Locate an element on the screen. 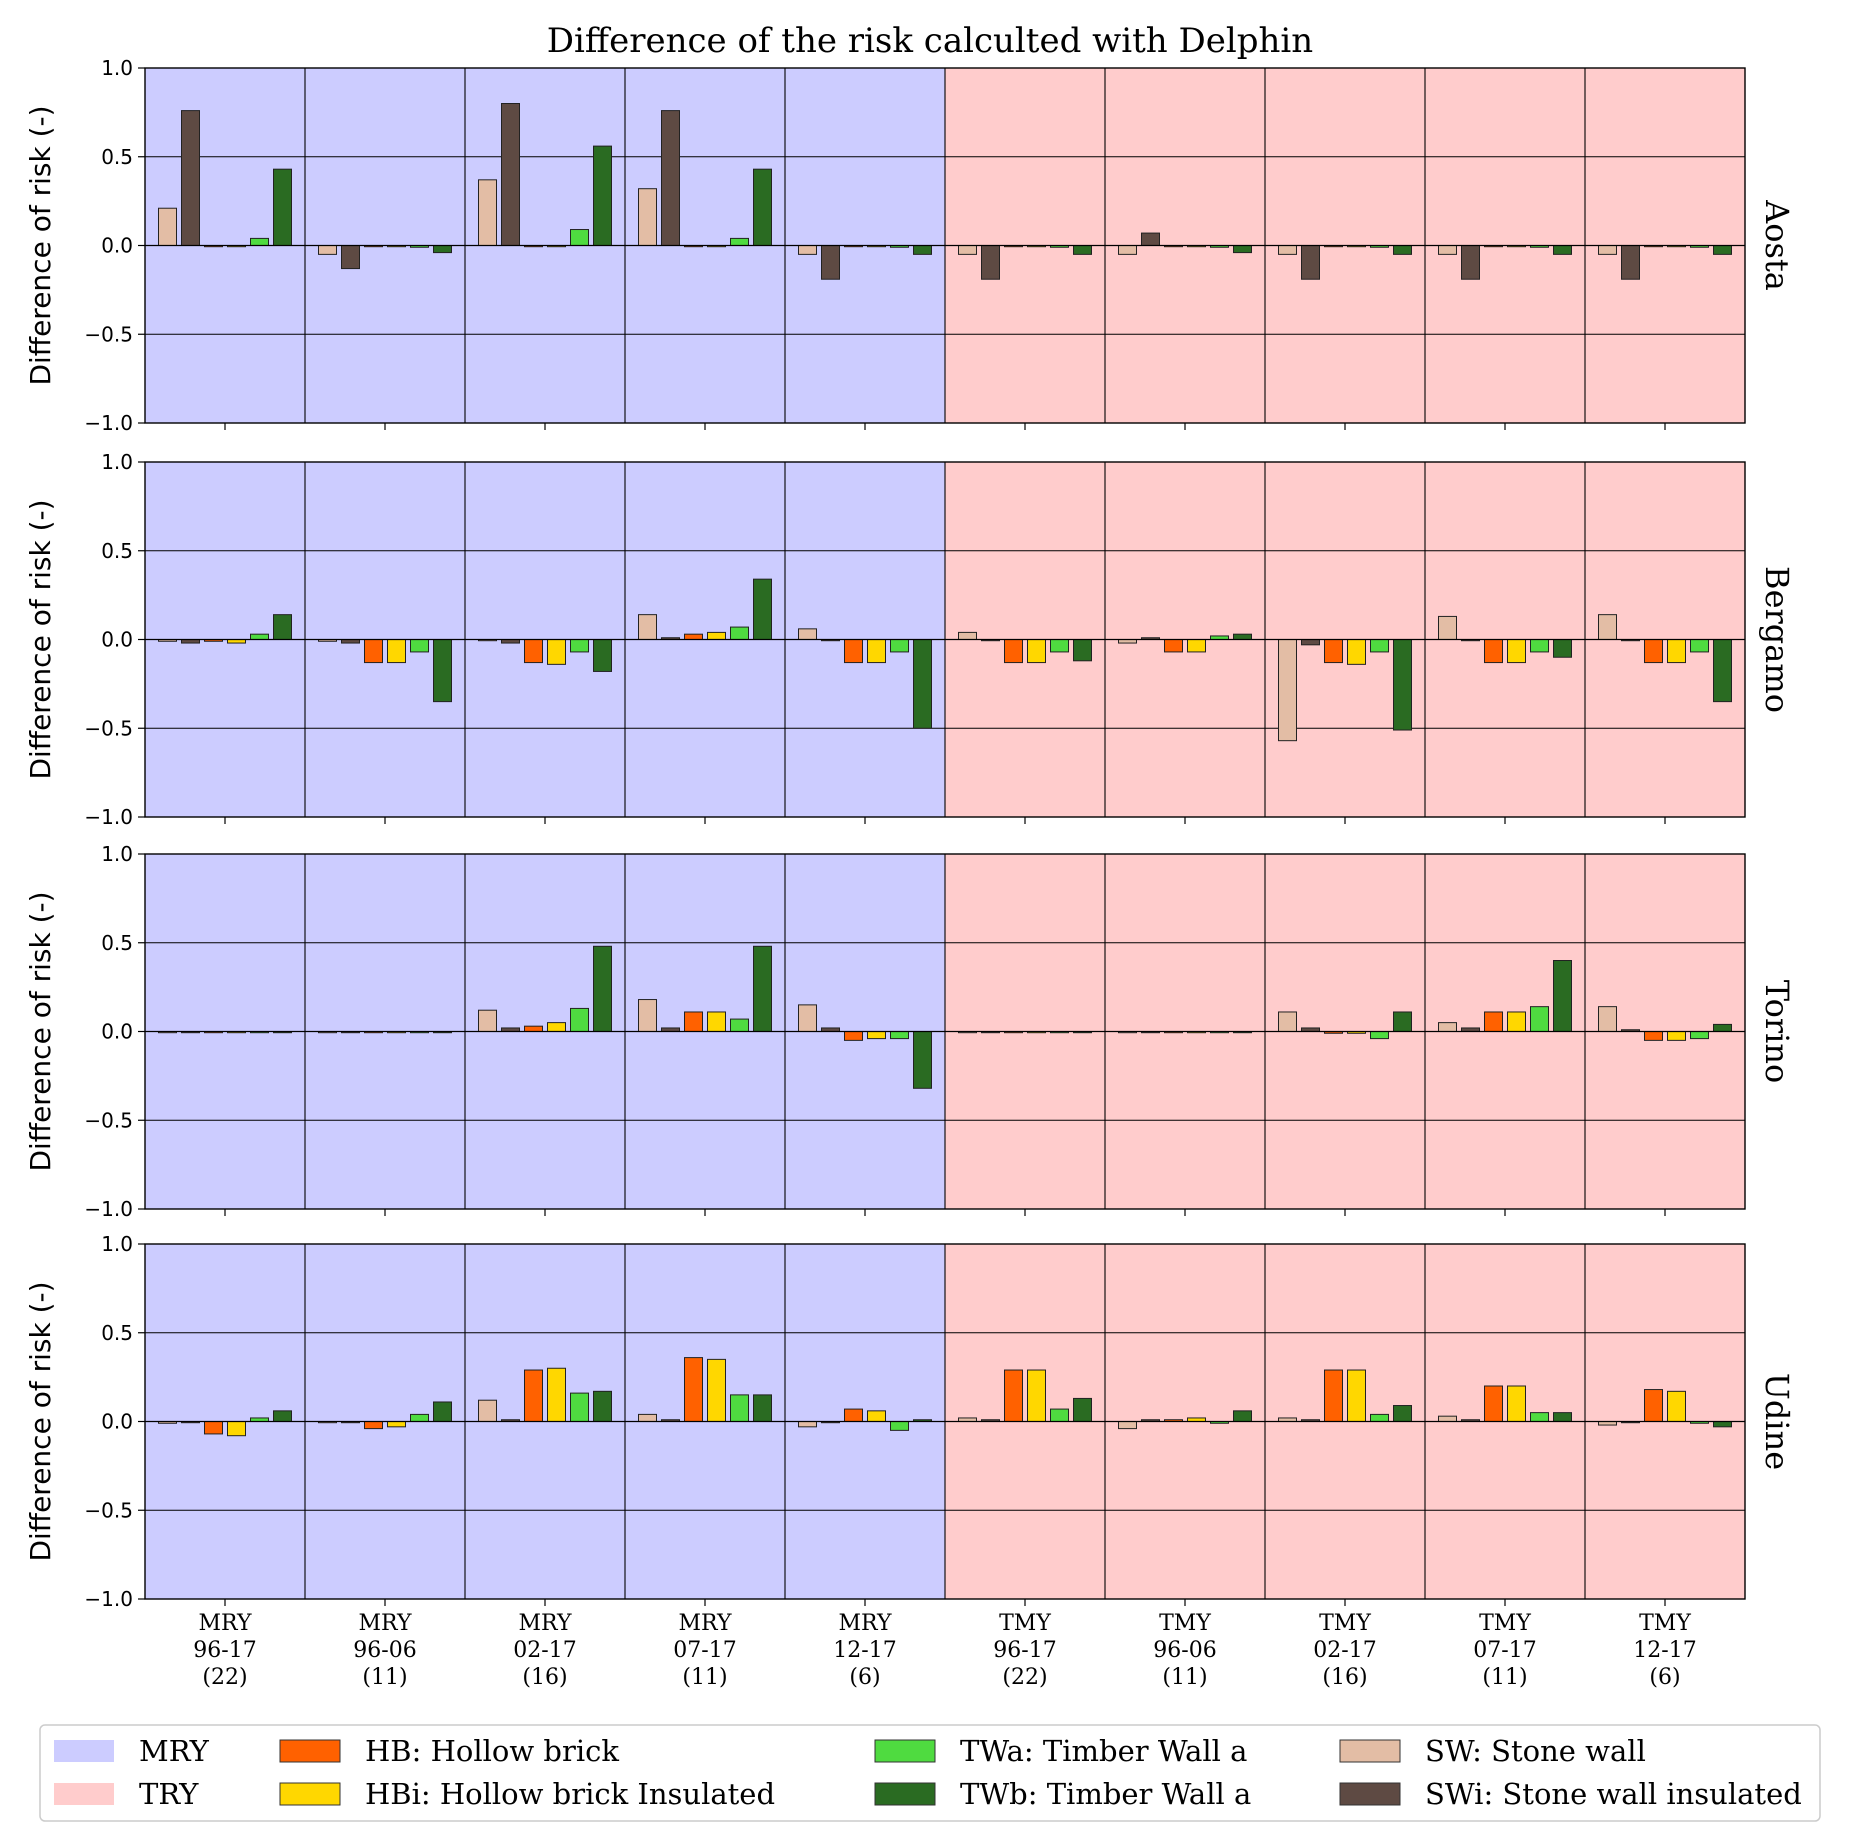 This screenshot has width=1860, height=1845. x-category-label-count: (16) is located at coordinates (544, 1677).